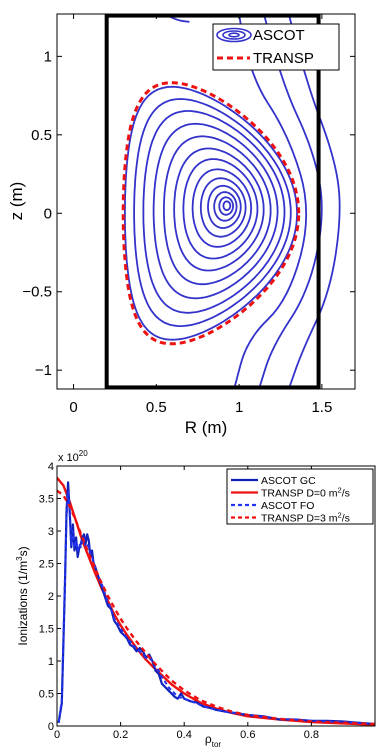 This screenshot has width=376, height=751. Describe the element at coordinates (311, 735) in the screenshot. I see `x-tick-label: 0.8` at that location.